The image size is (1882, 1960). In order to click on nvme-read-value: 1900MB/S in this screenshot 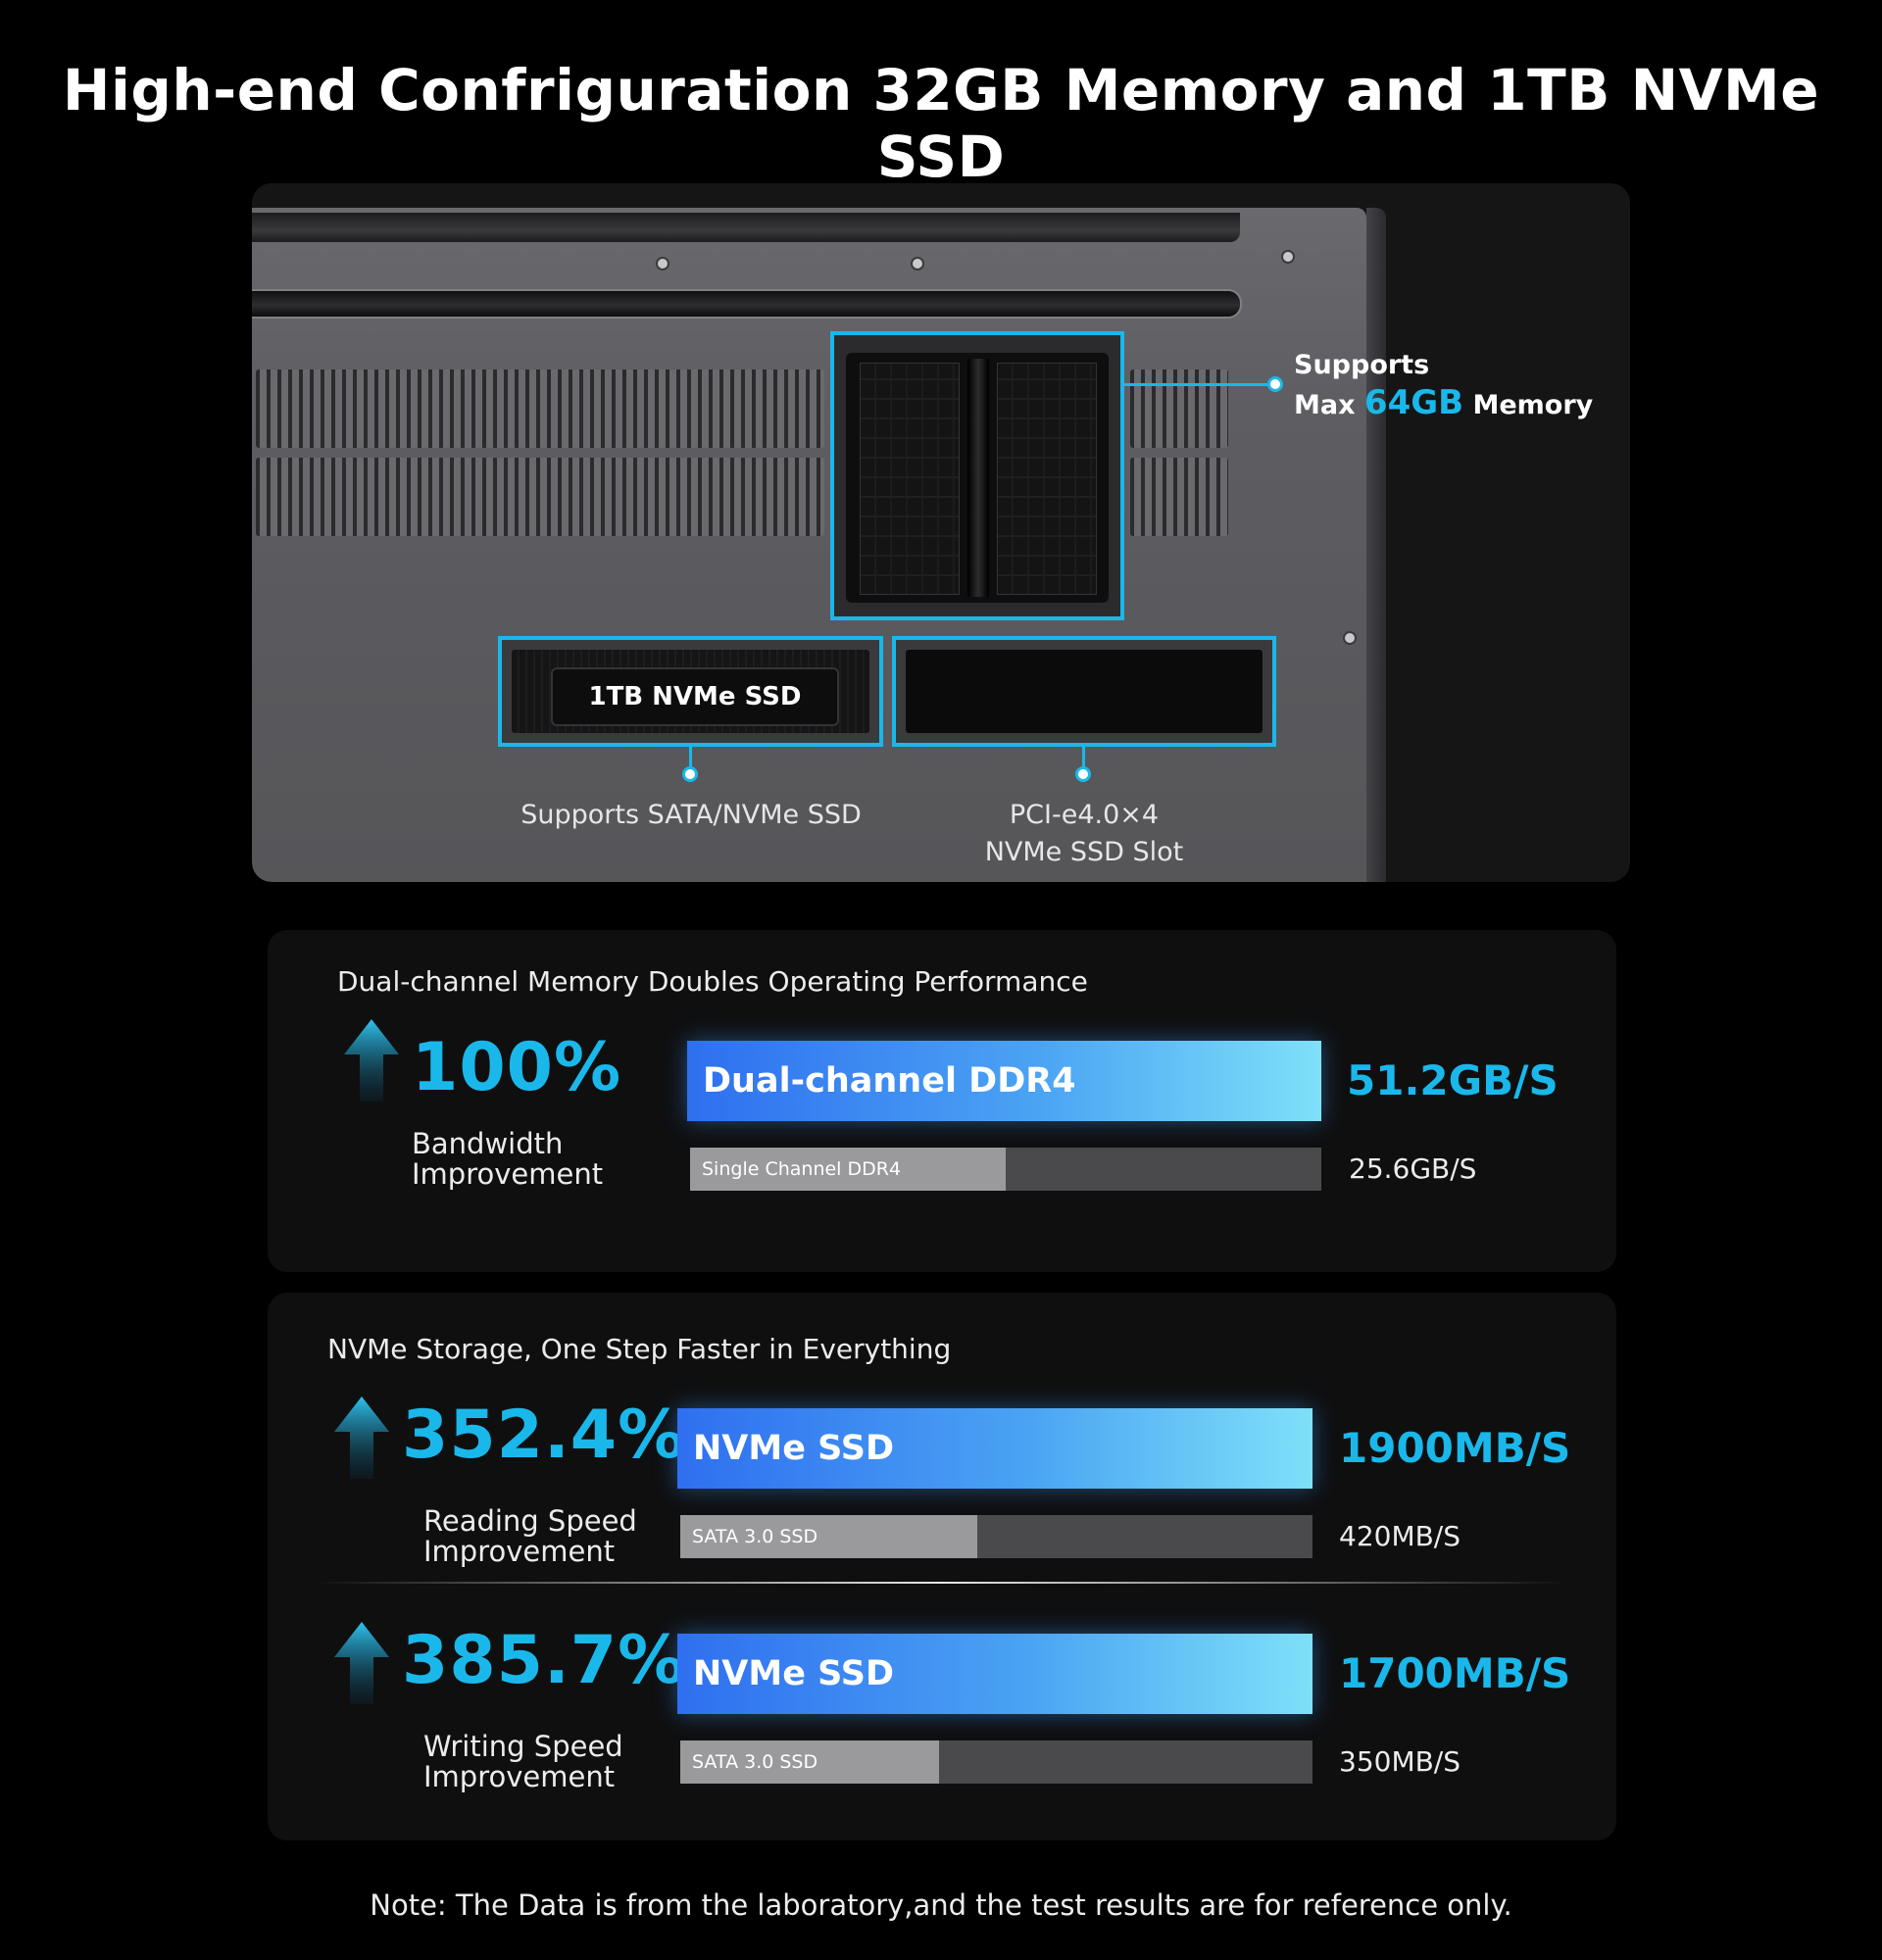, I will do `click(1455, 1448)`.